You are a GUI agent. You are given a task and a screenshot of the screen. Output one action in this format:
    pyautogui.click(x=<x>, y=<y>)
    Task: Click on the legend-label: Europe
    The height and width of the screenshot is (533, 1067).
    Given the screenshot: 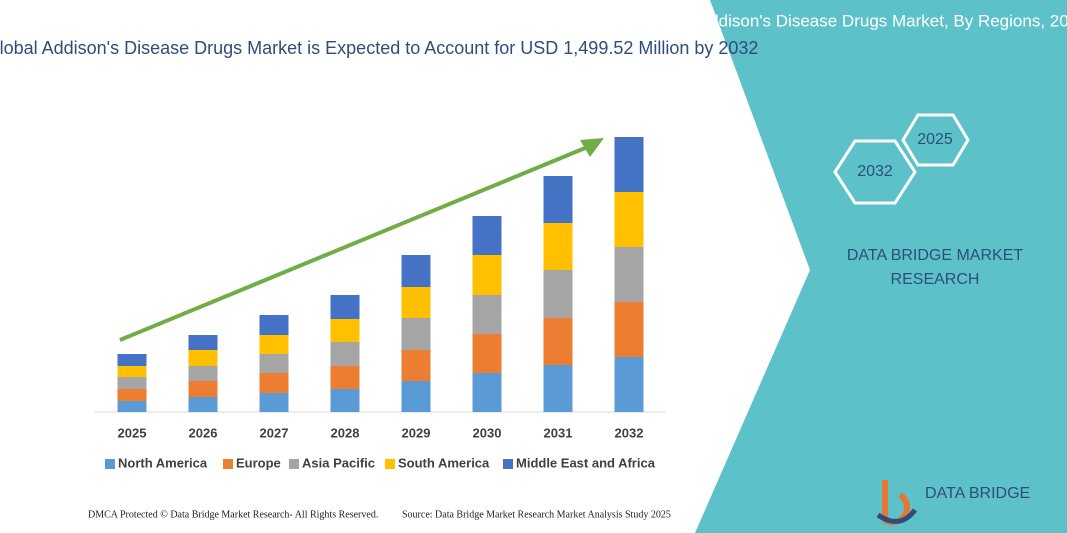 What is the action you would take?
    pyautogui.click(x=258, y=462)
    